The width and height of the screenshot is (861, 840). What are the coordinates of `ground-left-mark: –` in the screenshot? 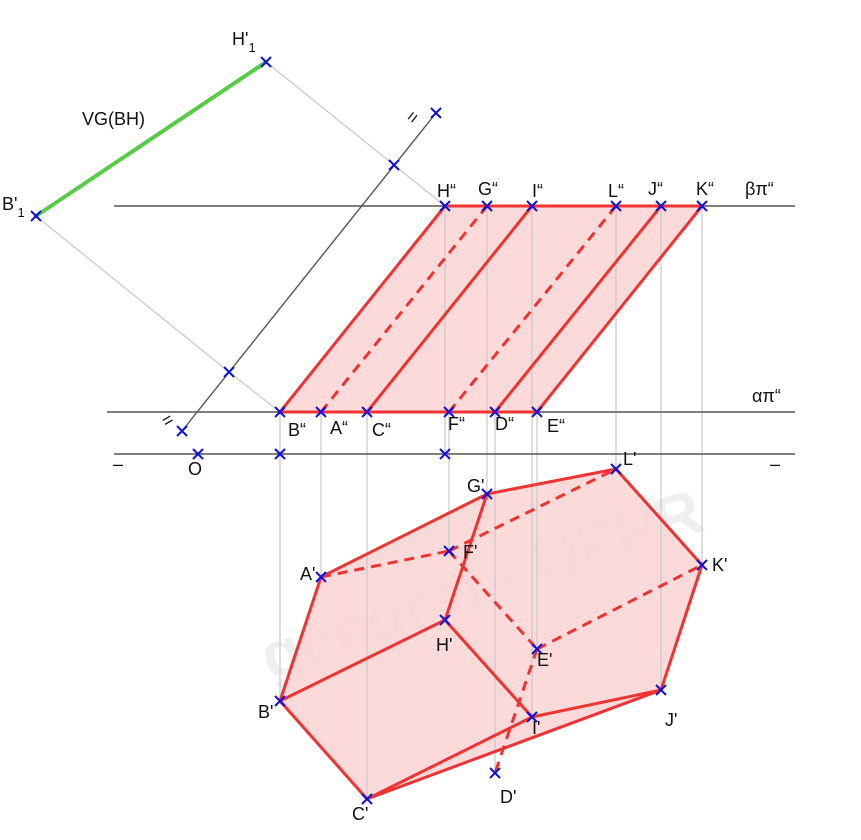 It's located at (118, 464).